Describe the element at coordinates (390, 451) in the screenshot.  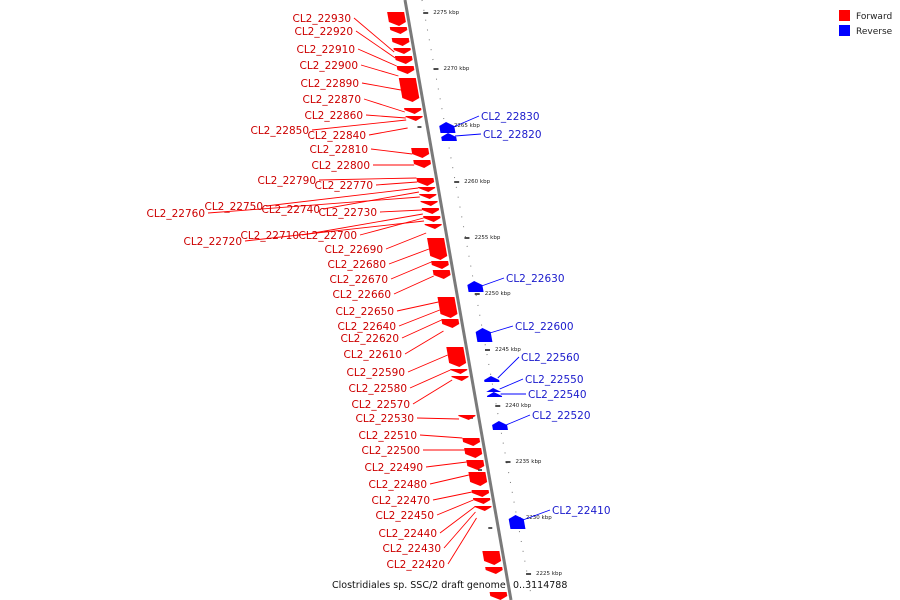
I see `forward-gene-label: CL2_22500` at that location.